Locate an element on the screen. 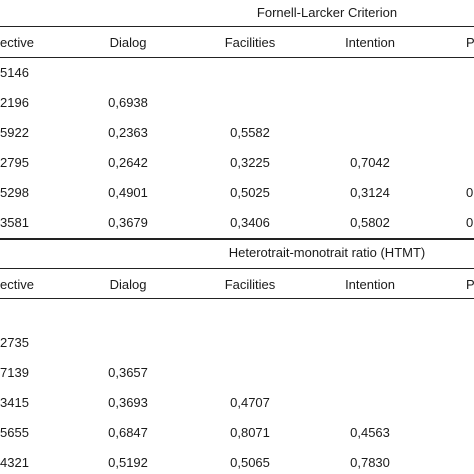 This screenshot has height=474, width=474. table-cell: 0,5192 is located at coordinates (128, 462).